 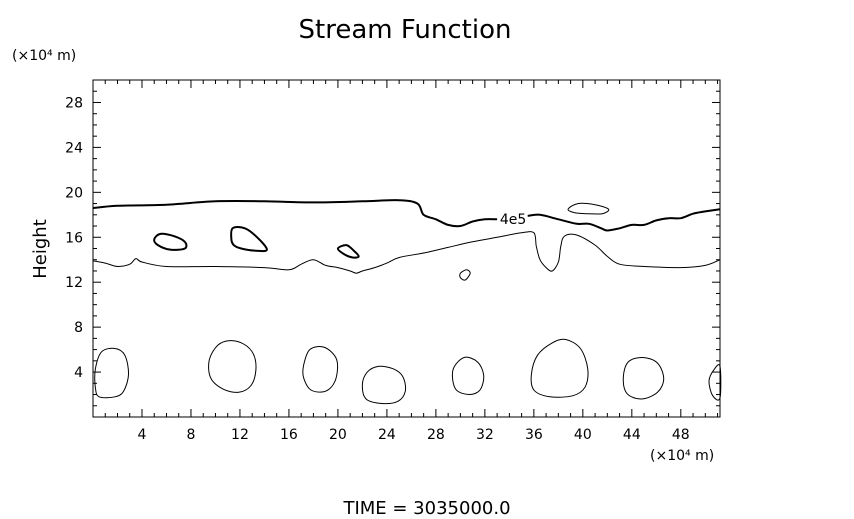 What do you see at coordinates (348, 251) in the screenshot?
I see `contour-cell-x20` at bounding box center [348, 251].